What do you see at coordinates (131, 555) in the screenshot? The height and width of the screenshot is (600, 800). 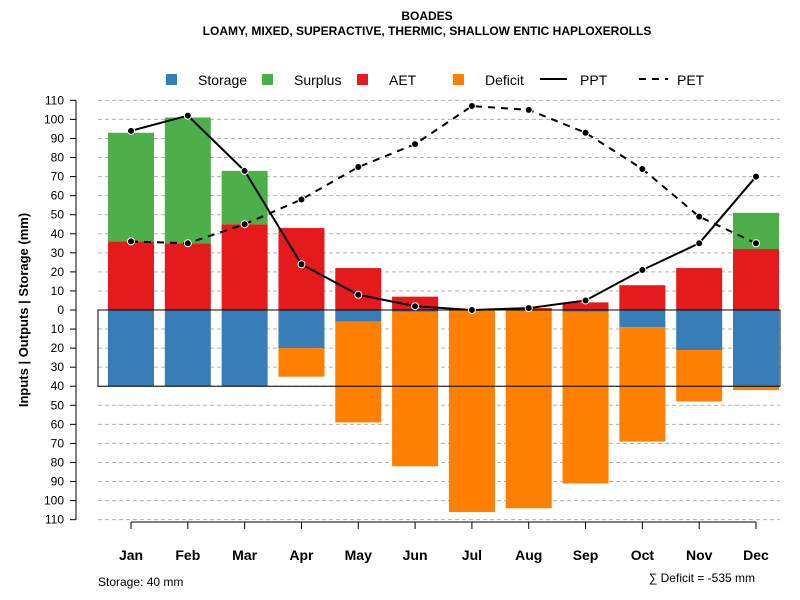 I see `x-tick-label-jan: Jan` at bounding box center [131, 555].